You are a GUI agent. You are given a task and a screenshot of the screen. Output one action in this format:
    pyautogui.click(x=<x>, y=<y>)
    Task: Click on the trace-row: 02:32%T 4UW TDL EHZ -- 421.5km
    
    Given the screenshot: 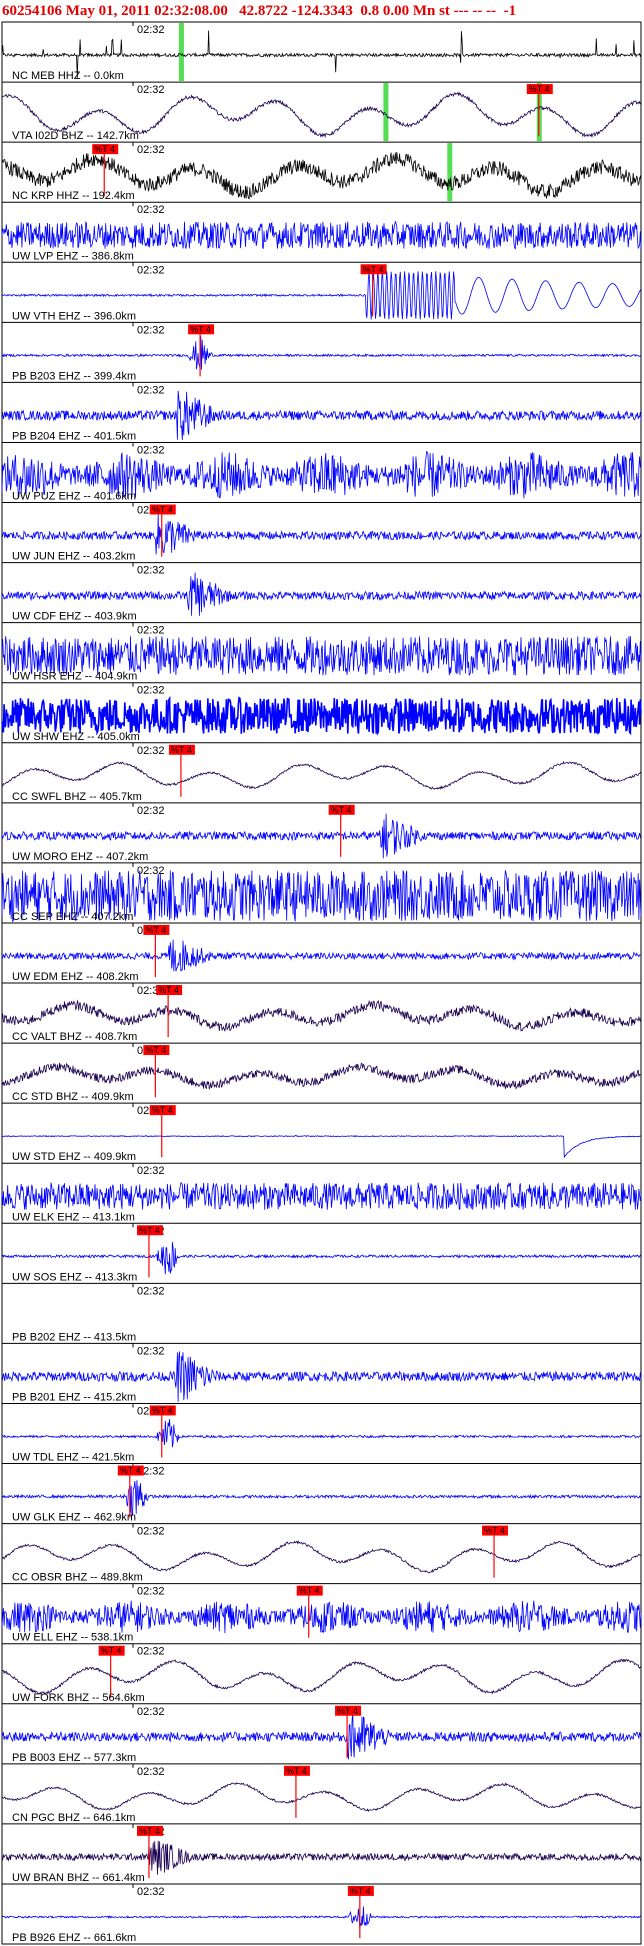 What is the action you would take?
    pyautogui.click(x=321, y=1433)
    